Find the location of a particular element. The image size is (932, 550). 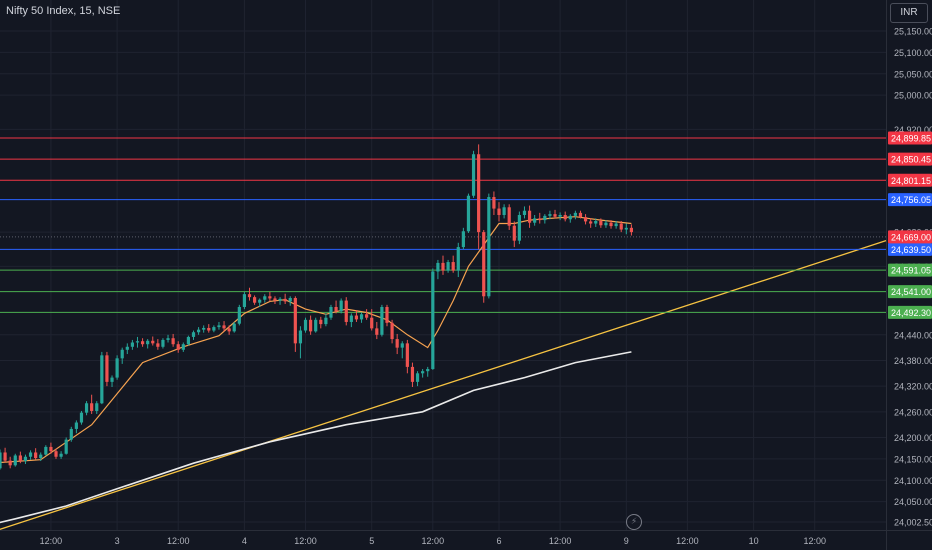

price-tick-label: 25,000.00 is located at coordinates (913, 96).